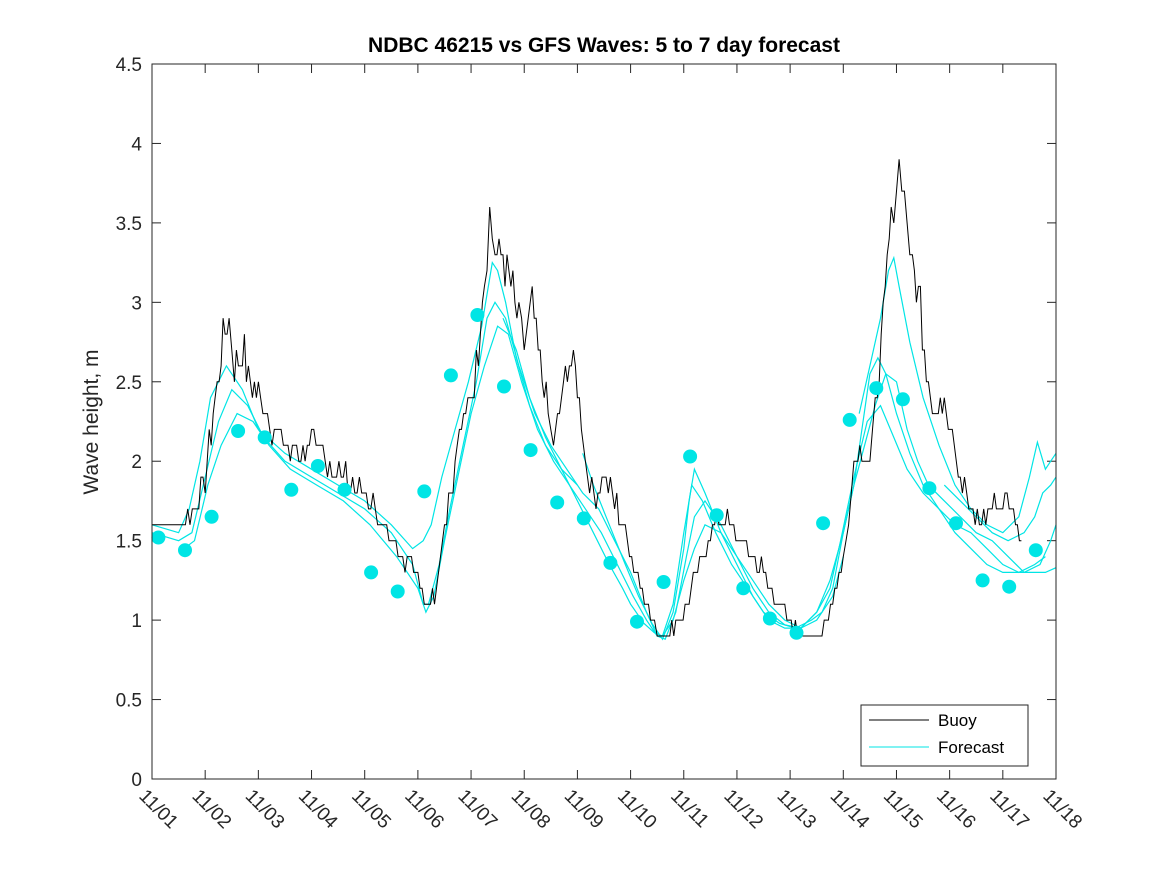  Describe the element at coordinates (129, 224) in the screenshot. I see `y-tick-label: 3.5` at that location.